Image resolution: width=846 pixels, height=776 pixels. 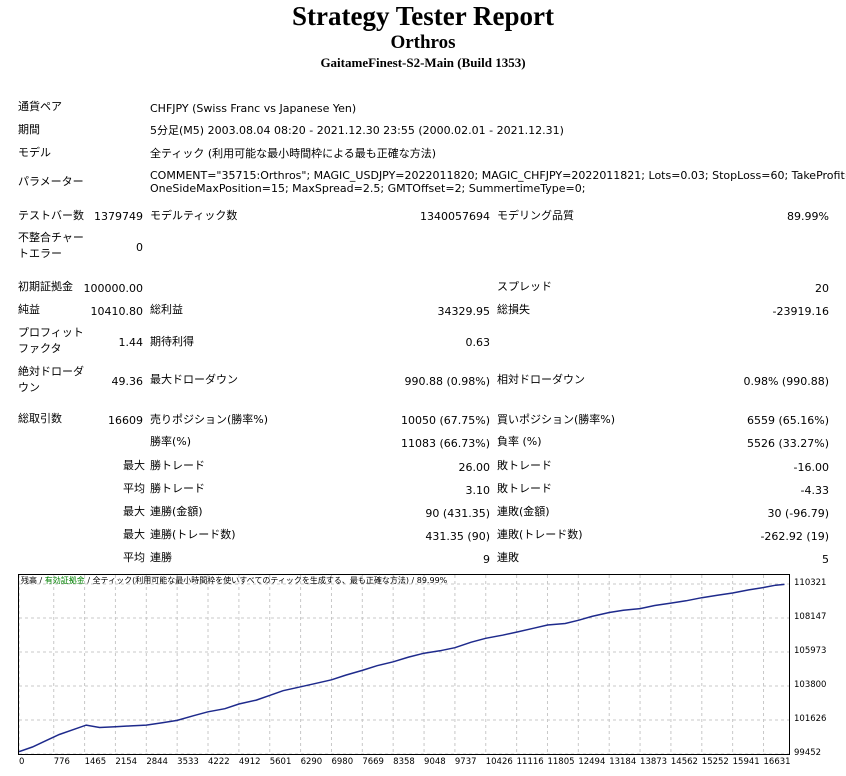 What do you see at coordinates (432, 580) in the screenshot?
I see `legend-quality: 89.99%` at bounding box center [432, 580].